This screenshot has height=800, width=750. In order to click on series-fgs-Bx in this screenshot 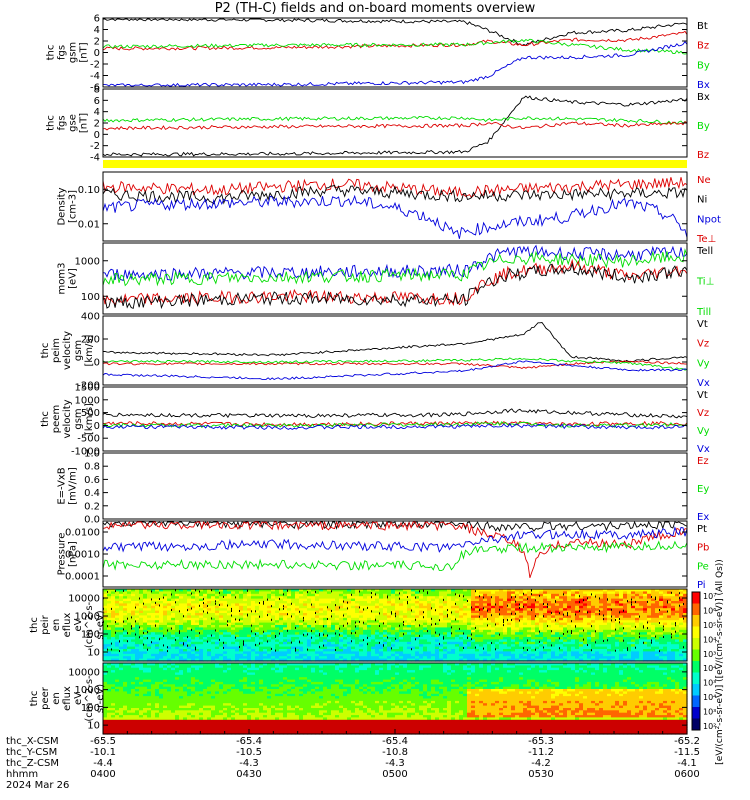, I will do `click(395, 63)`.